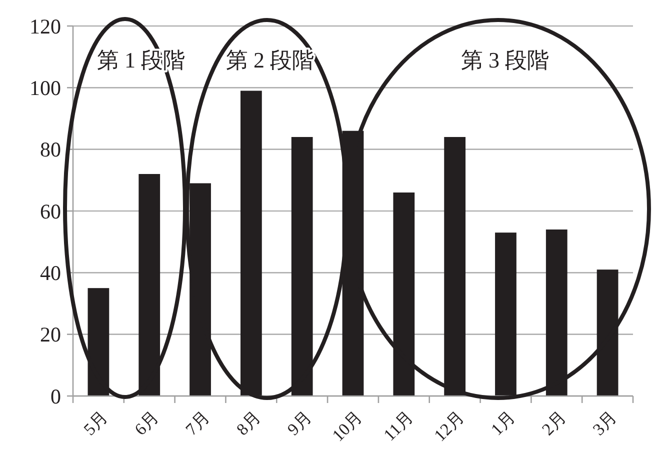 The height and width of the screenshot is (463, 652). Describe the element at coordinates (50, 334) in the screenshot. I see `y-tick-label: 20` at that location.